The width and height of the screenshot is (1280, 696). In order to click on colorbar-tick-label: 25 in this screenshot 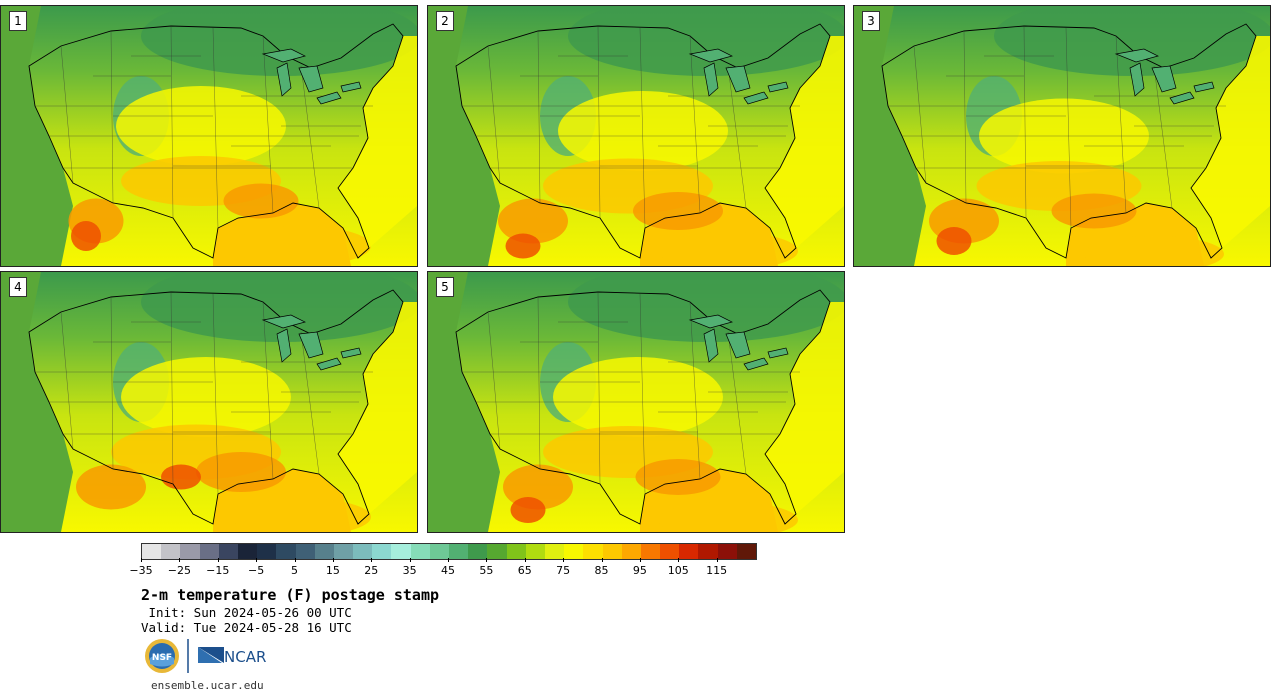, I will do `click(371, 570)`.